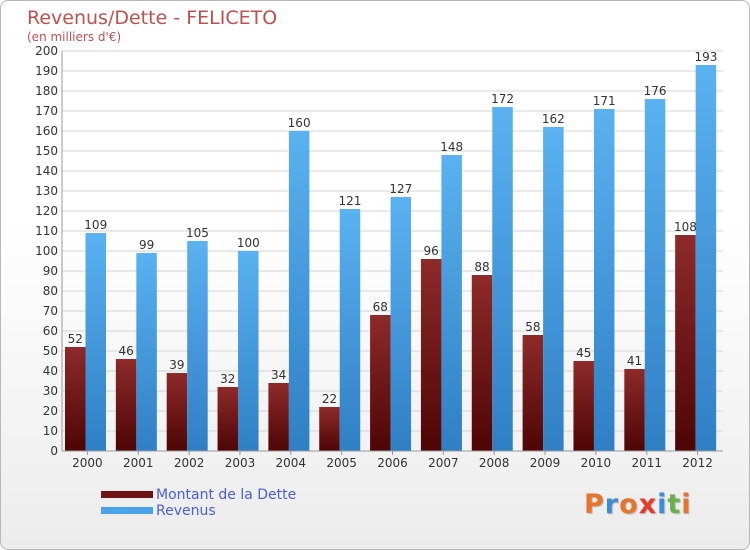  I want to click on proxiti-logo: Proxiti, so click(638, 504).